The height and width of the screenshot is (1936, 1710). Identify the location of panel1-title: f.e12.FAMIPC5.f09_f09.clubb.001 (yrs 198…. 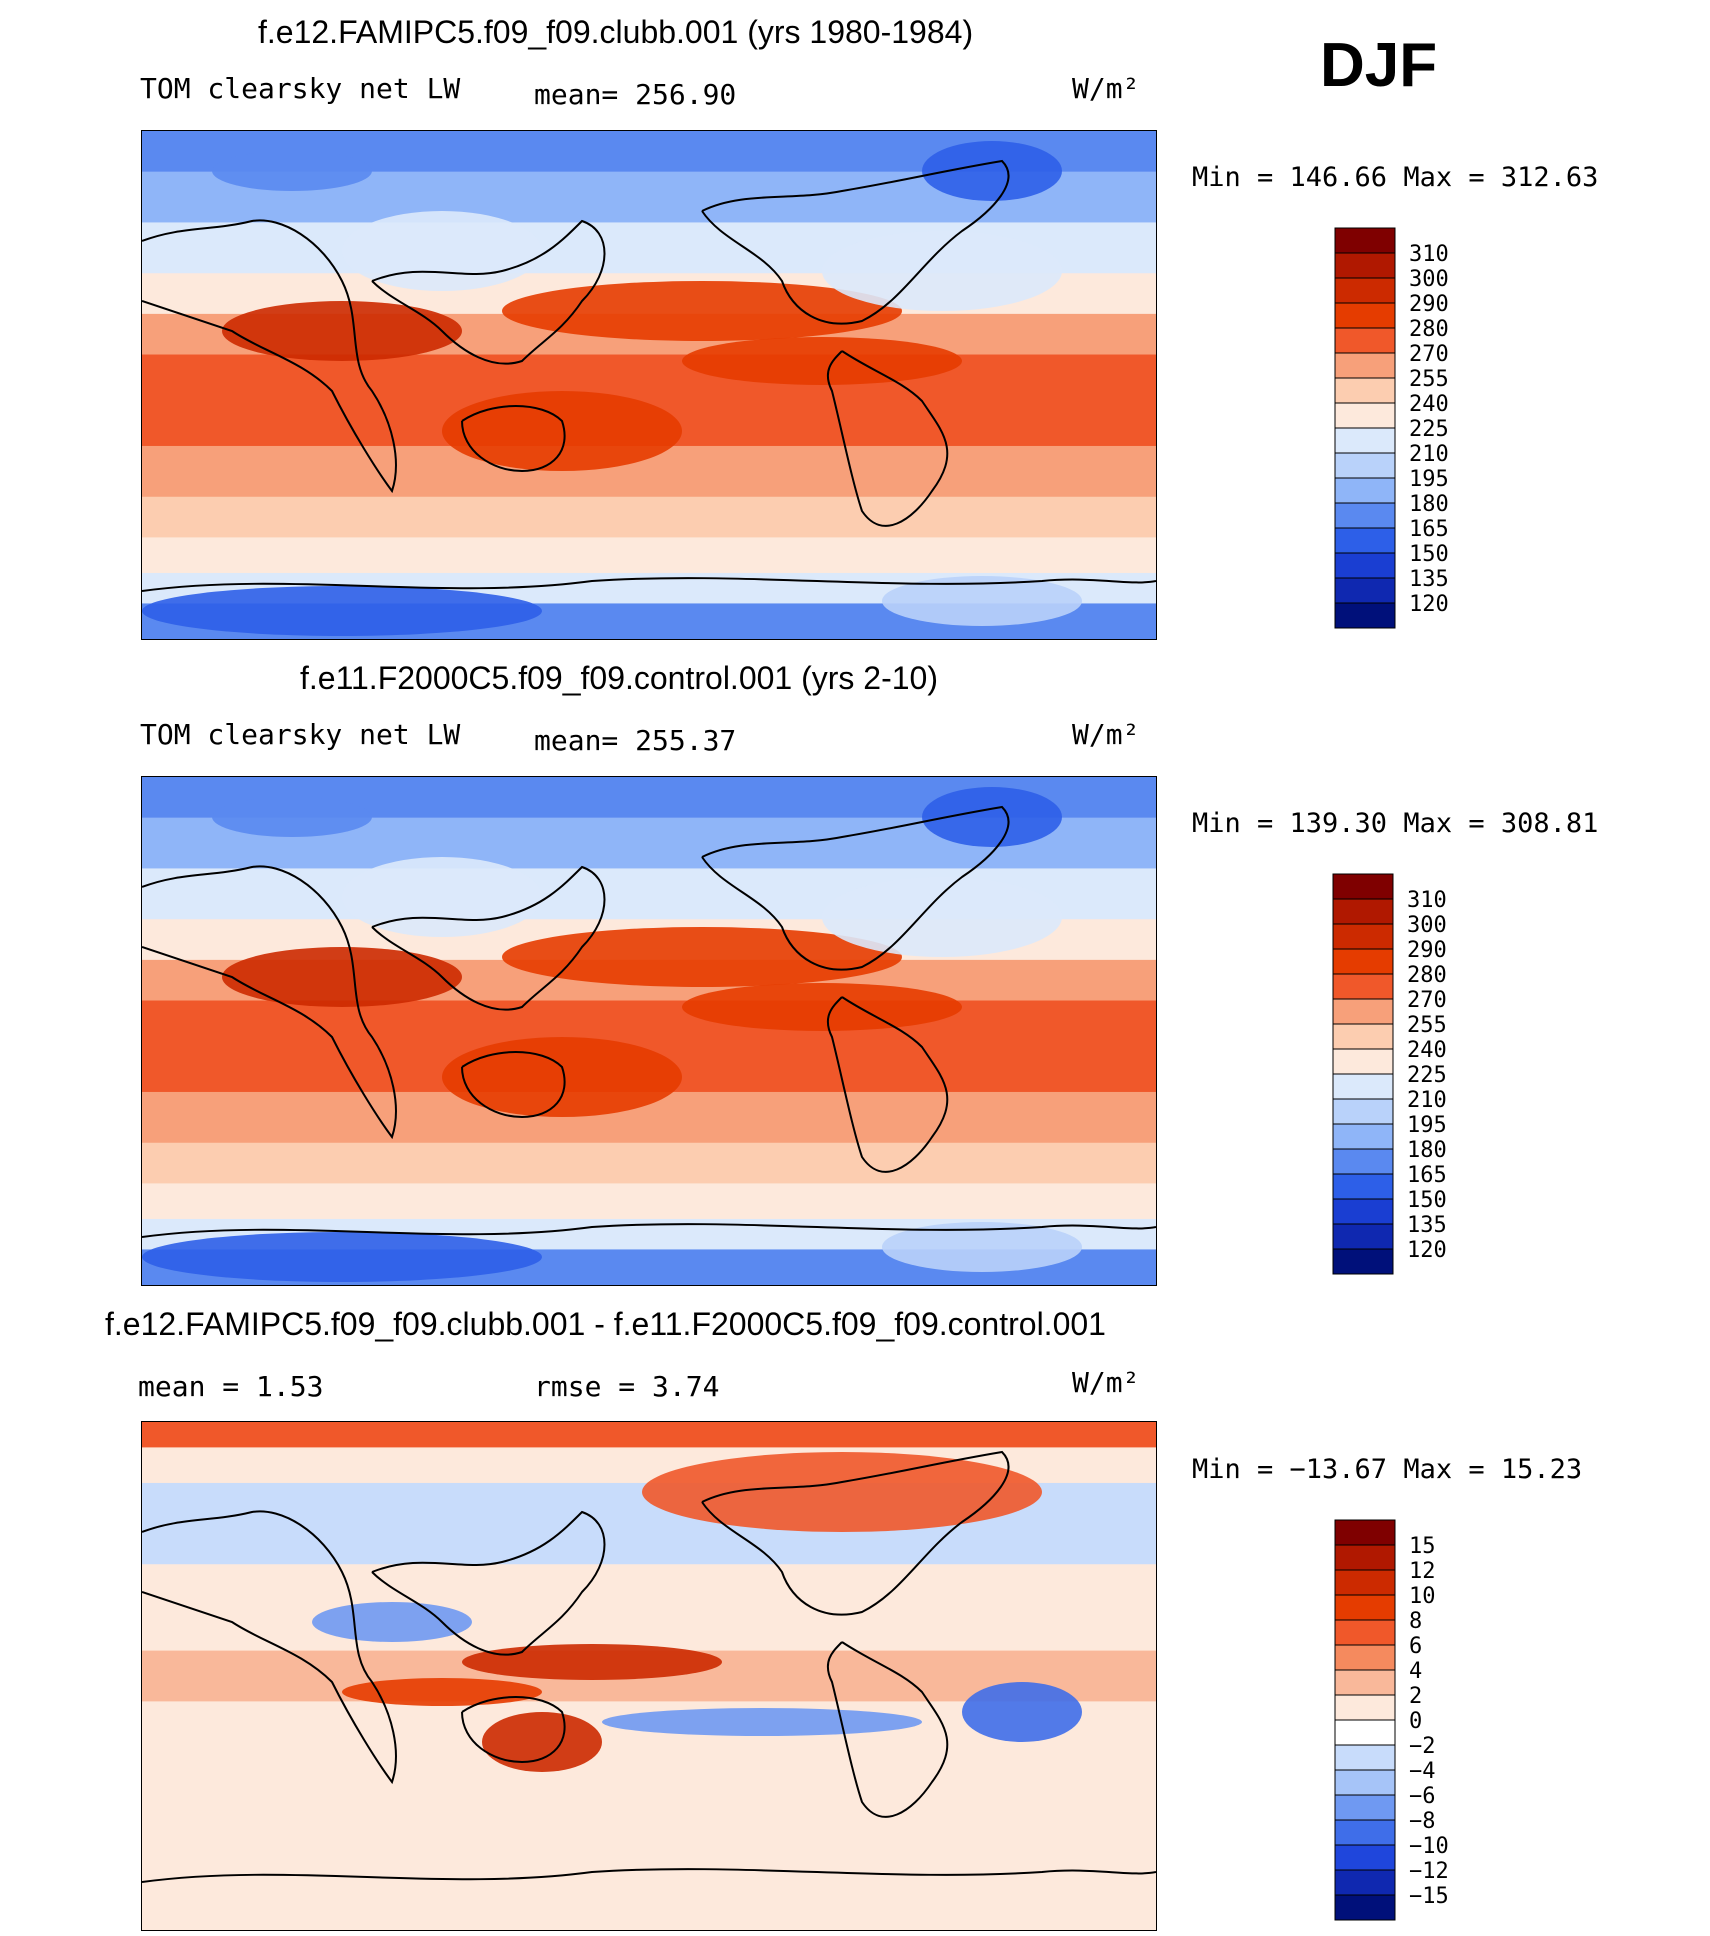
(616, 32).